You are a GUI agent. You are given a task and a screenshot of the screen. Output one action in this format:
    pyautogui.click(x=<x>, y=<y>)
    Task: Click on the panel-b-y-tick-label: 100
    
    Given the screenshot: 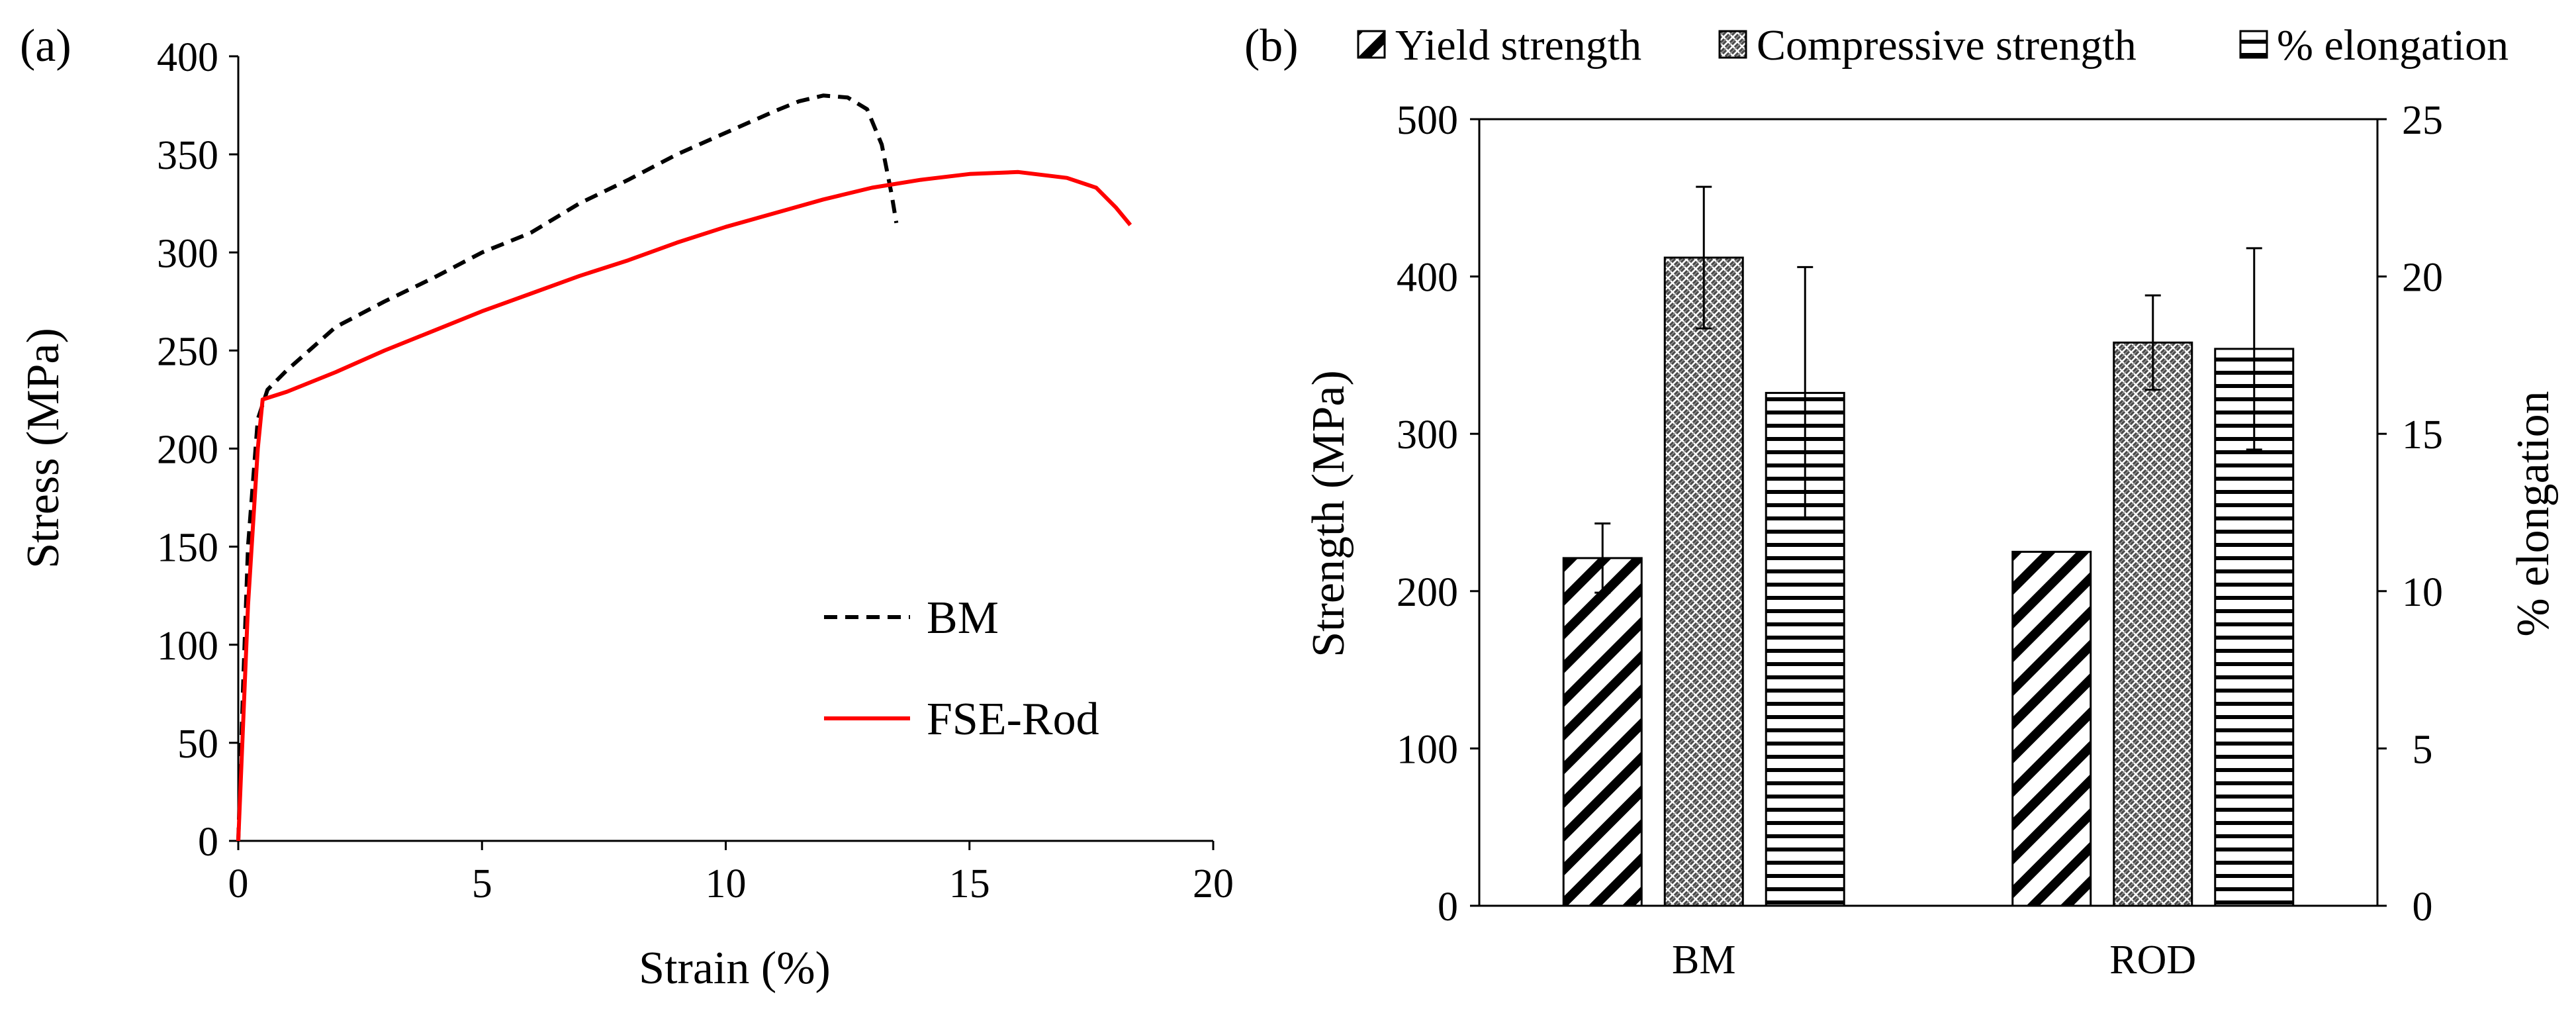 What is the action you would take?
    pyautogui.click(x=1427, y=749)
    